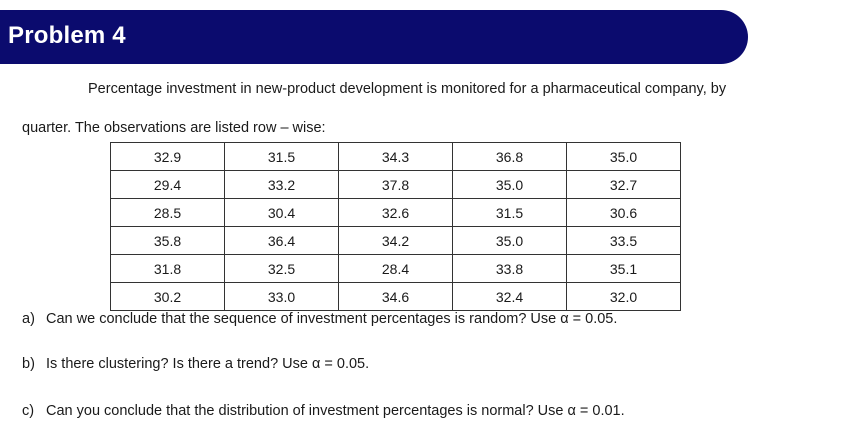 The image size is (849, 438). I want to click on table-cell: 32.7, so click(623, 184).